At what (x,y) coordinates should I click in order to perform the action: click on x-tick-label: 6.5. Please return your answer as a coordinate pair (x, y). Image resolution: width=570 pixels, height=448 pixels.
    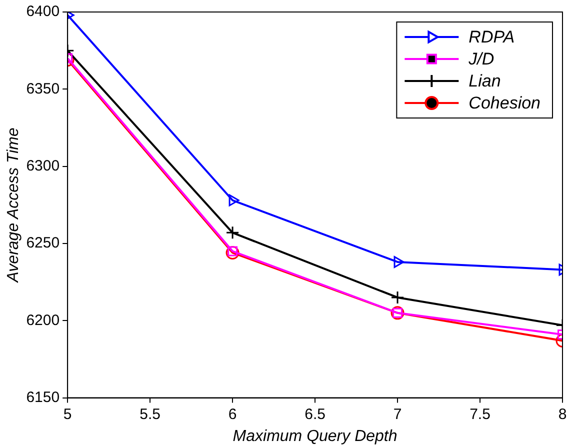
    Looking at the image, I should click on (315, 414).